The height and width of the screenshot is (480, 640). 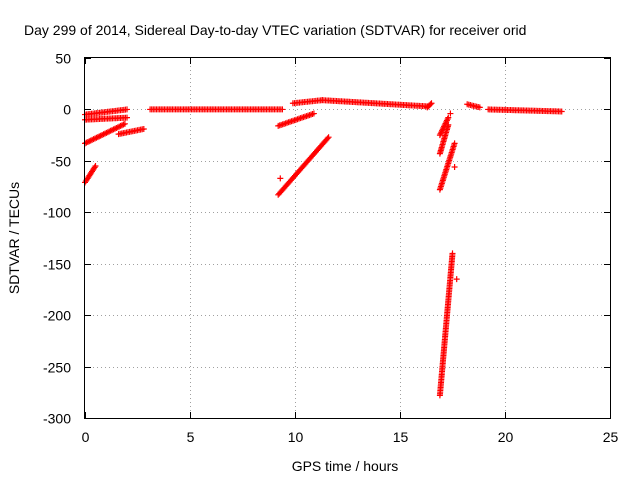 What do you see at coordinates (401, 437) in the screenshot?
I see `x-tick-label: 15` at bounding box center [401, 437].